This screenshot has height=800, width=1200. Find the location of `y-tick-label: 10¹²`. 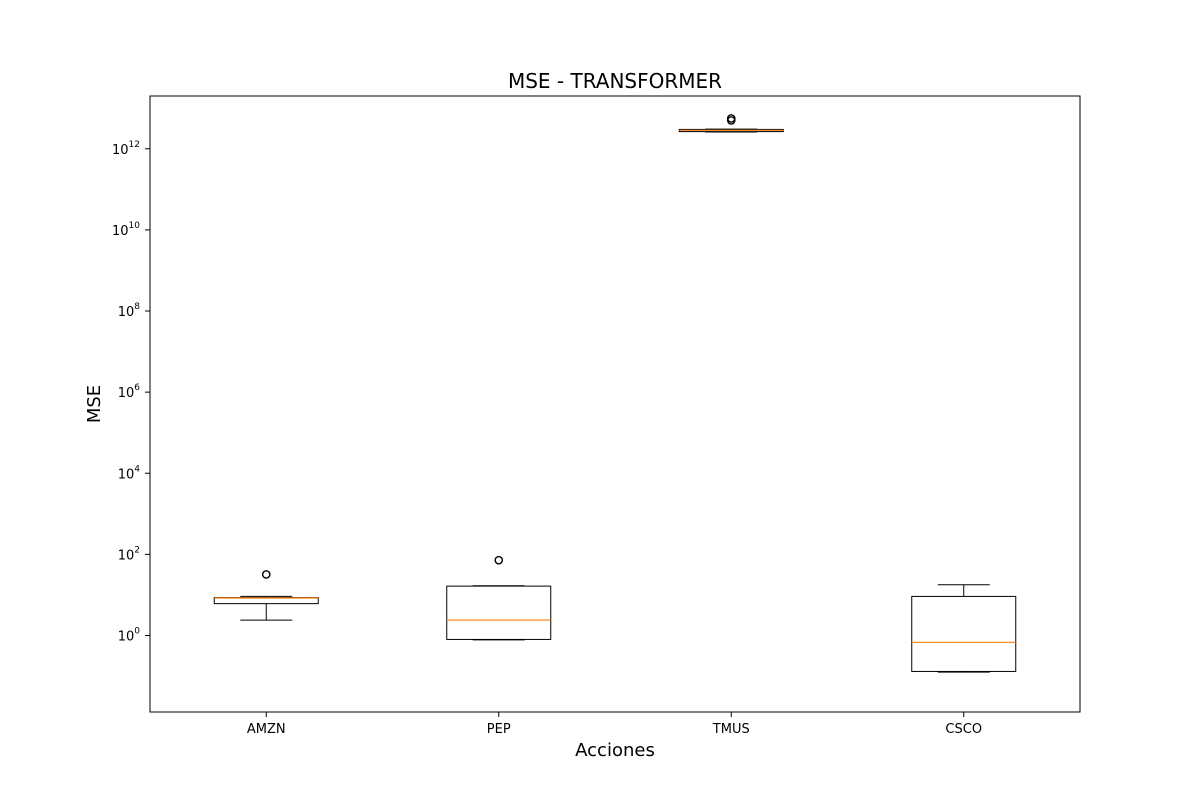

y-tick-label: 10¹² is located at coordinates (126, 149).